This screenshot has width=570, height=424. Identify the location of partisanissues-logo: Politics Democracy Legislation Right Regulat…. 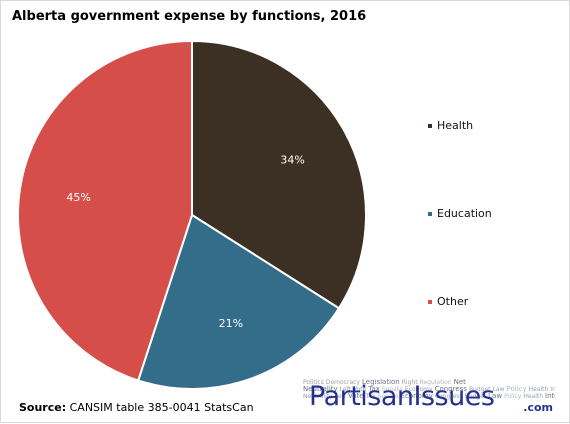
(429, 398).